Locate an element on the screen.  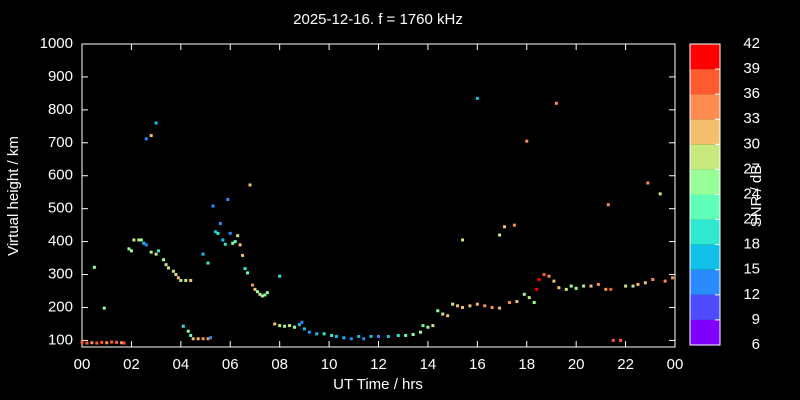
x-tick-label: 00 is located at coordinates (82, 364).